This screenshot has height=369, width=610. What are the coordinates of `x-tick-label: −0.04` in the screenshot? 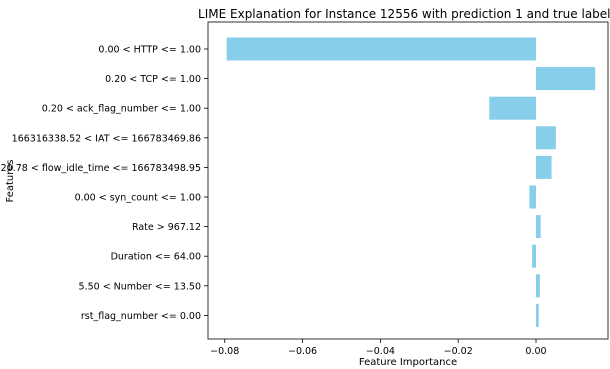 It's located at (380, 351).